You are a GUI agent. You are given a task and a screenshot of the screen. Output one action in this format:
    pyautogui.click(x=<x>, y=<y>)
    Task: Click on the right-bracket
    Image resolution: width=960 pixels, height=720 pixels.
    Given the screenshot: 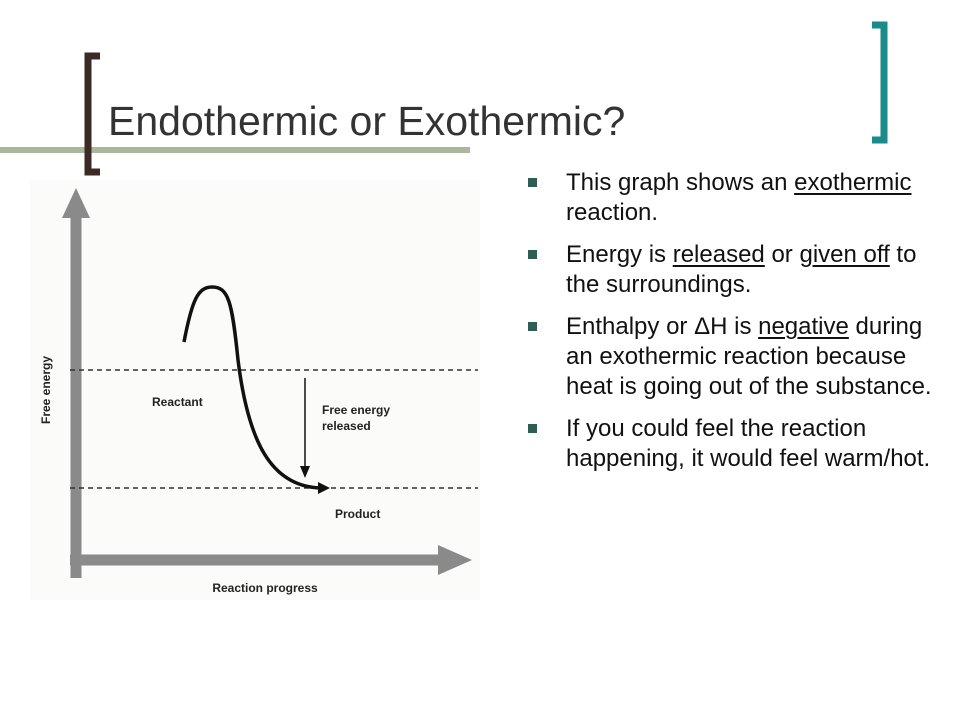 What is the action you would take?
    pyautogui.click(x=880, y=82)
    